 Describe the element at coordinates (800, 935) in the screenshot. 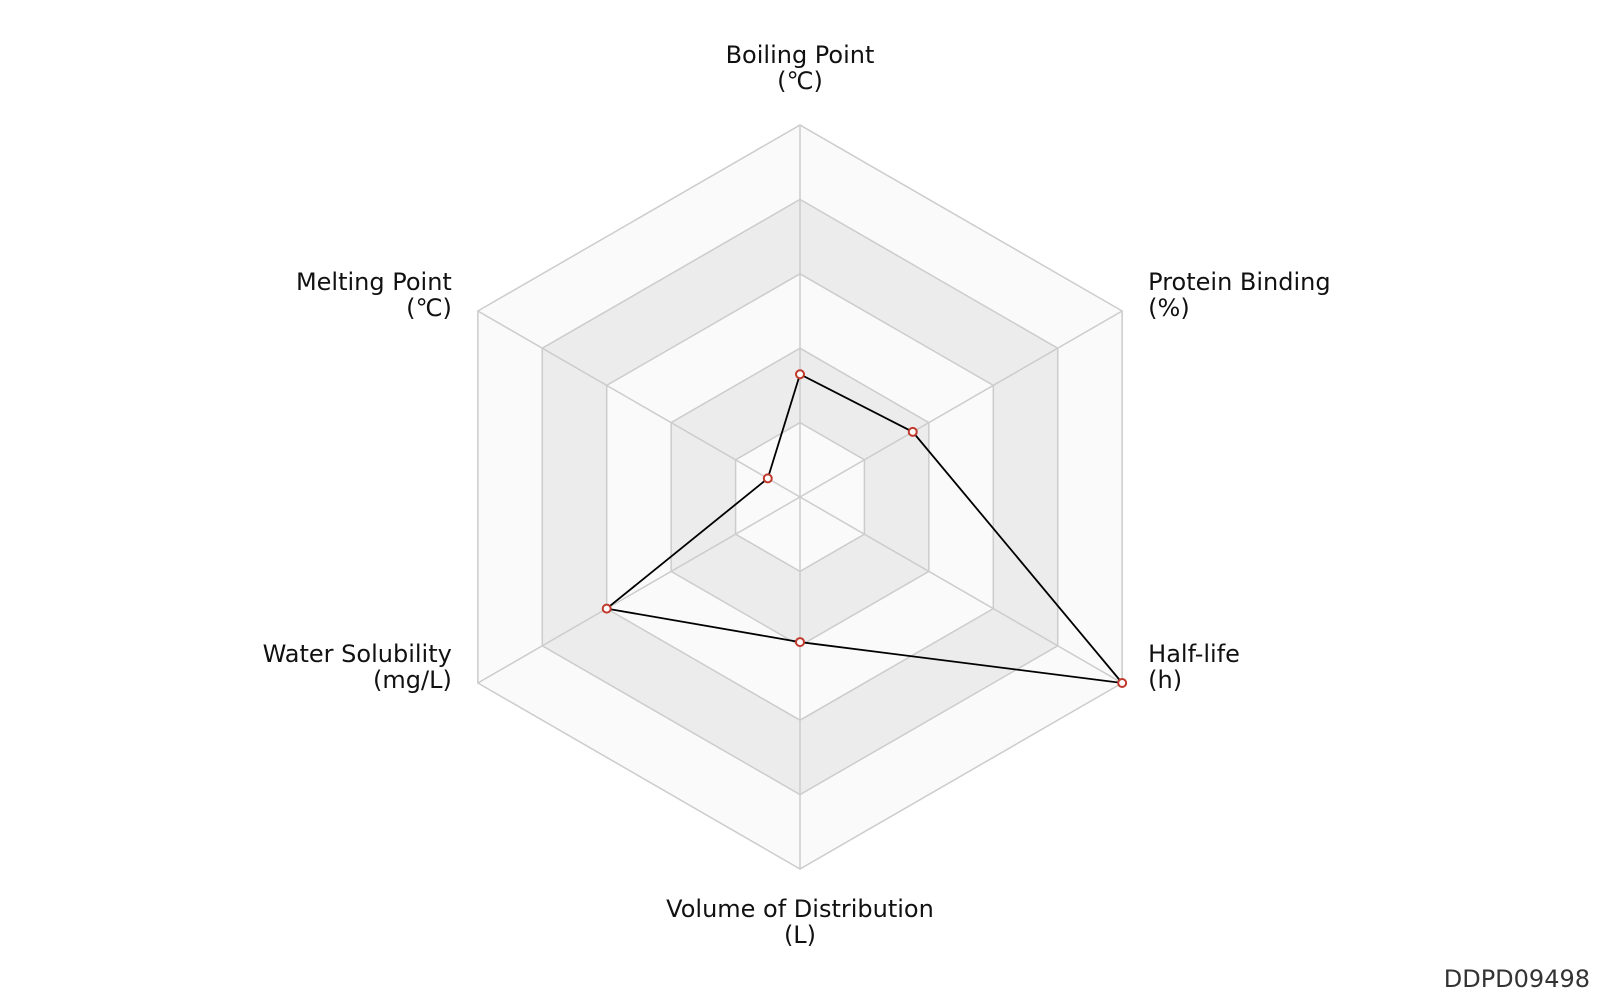

I see `axis-unit-4: (L)` at that location.